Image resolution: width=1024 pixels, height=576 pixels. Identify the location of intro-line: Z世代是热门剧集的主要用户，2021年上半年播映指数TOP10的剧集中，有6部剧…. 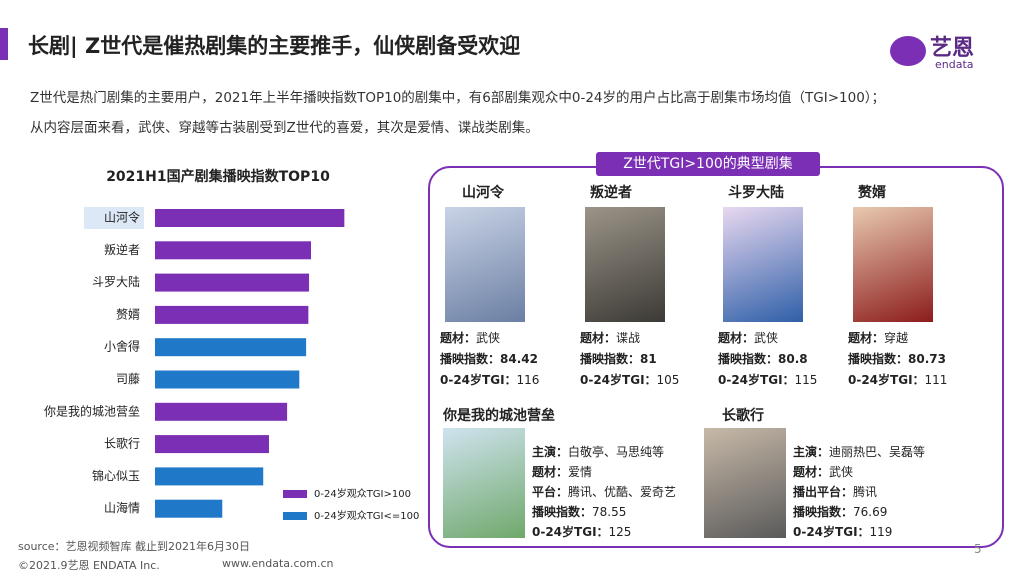
(458, 98).